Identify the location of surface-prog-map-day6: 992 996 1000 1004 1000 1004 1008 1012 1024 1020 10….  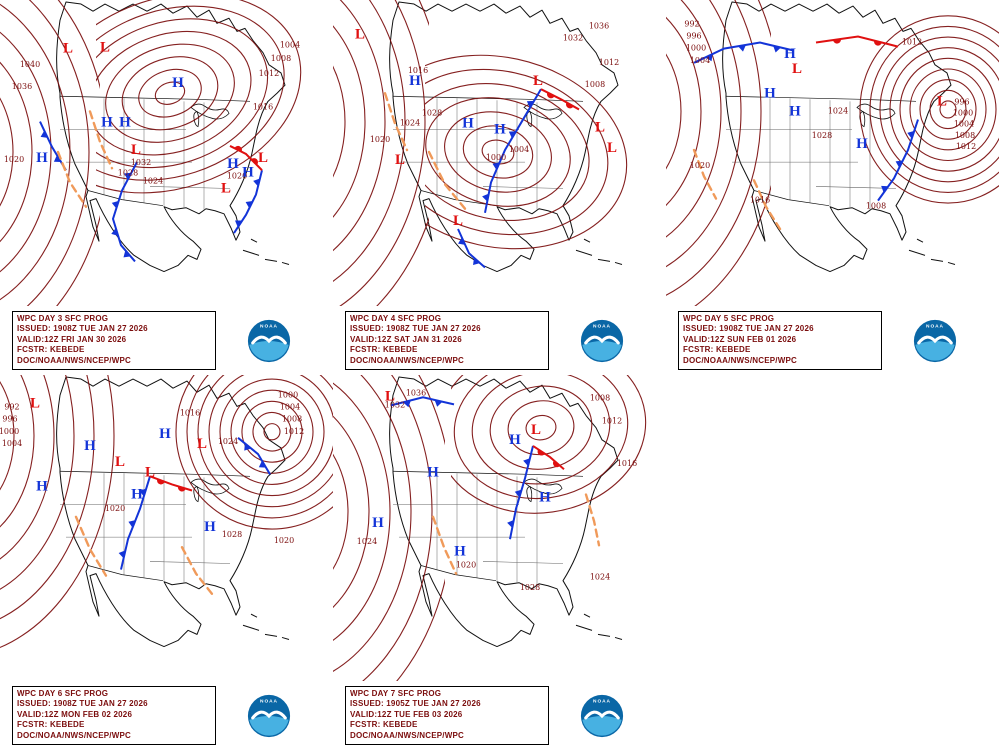
(166, 511).